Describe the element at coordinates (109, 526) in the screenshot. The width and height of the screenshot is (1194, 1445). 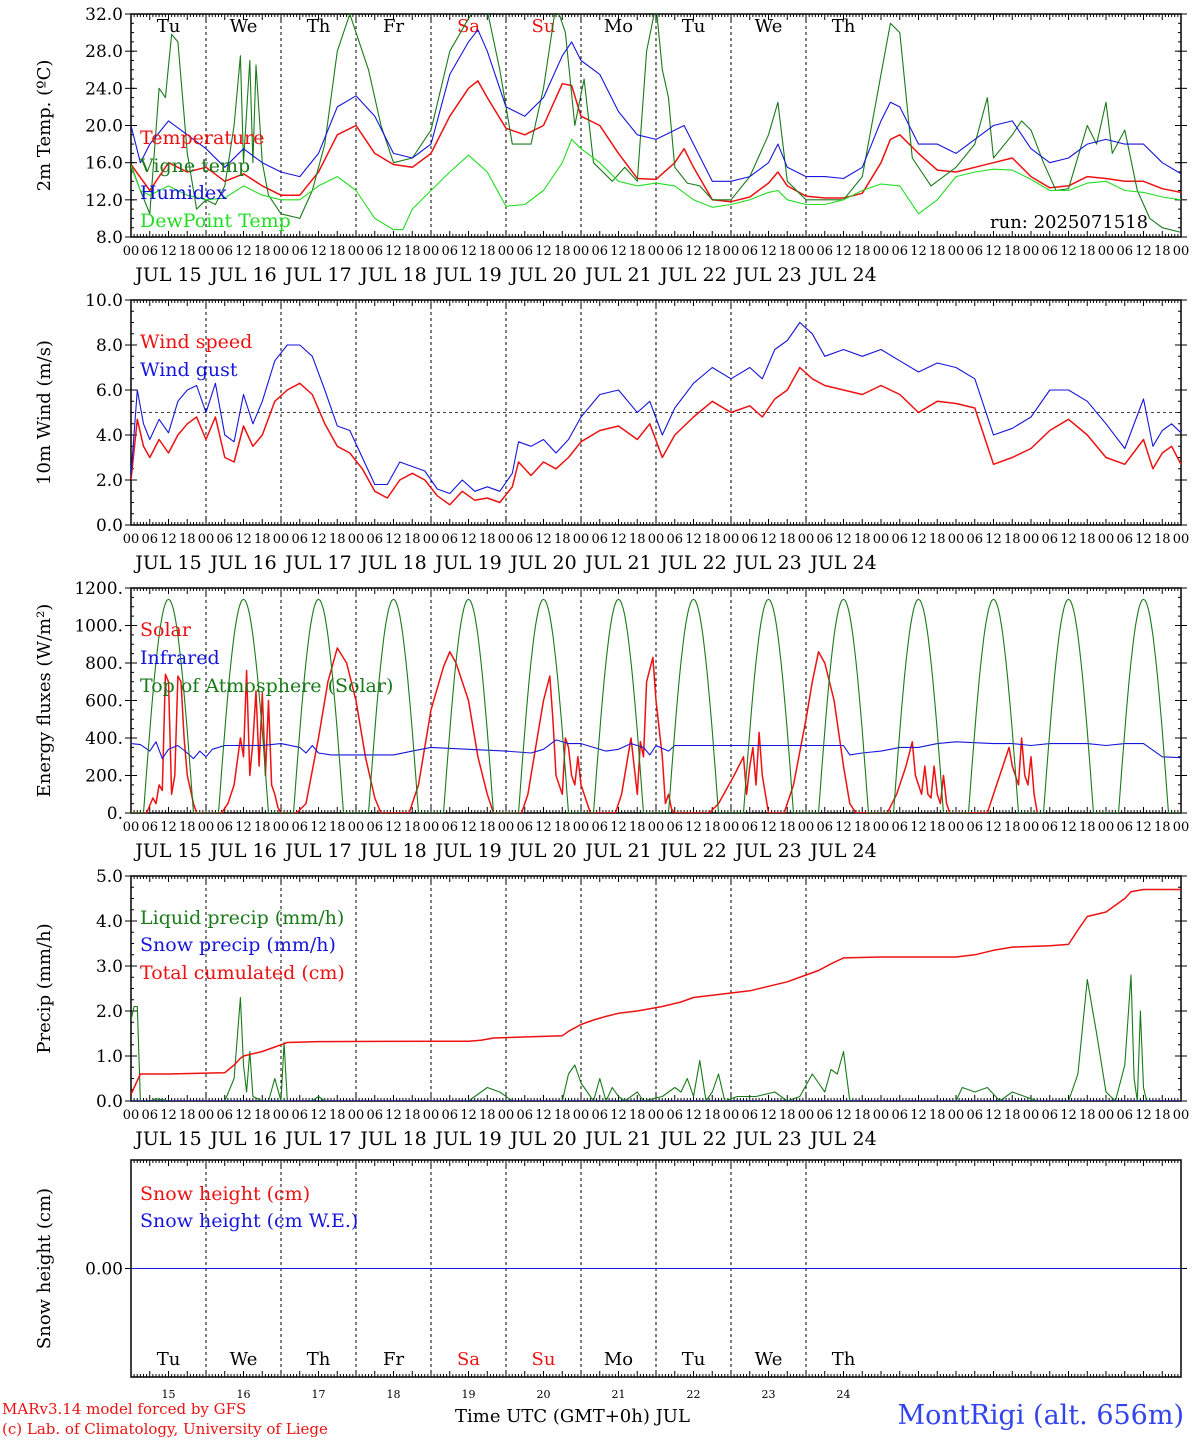
I see `y-tick-label: 0.0` at that location.